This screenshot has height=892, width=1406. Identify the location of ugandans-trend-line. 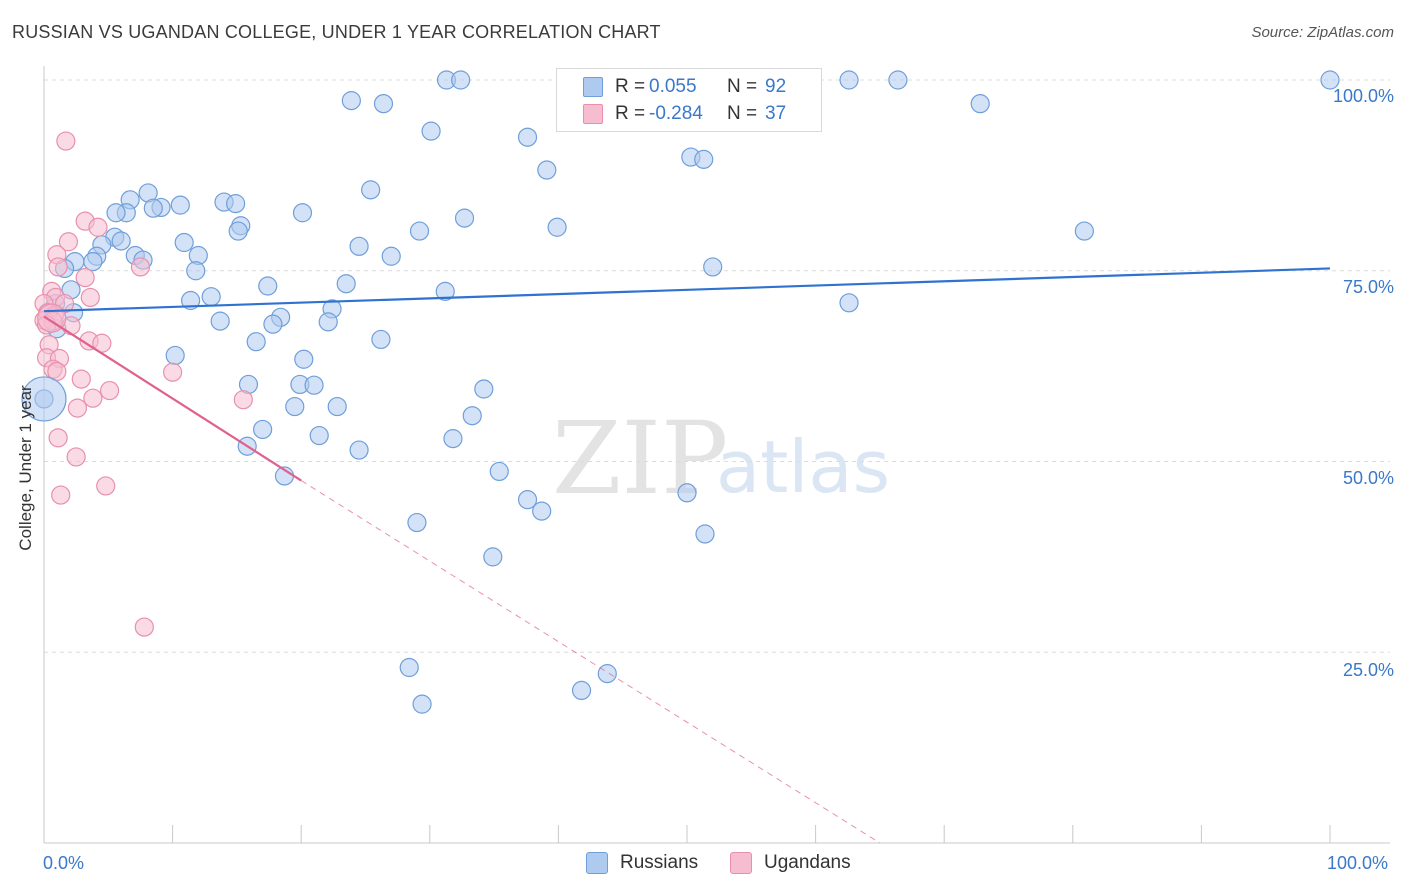
(172, 398).